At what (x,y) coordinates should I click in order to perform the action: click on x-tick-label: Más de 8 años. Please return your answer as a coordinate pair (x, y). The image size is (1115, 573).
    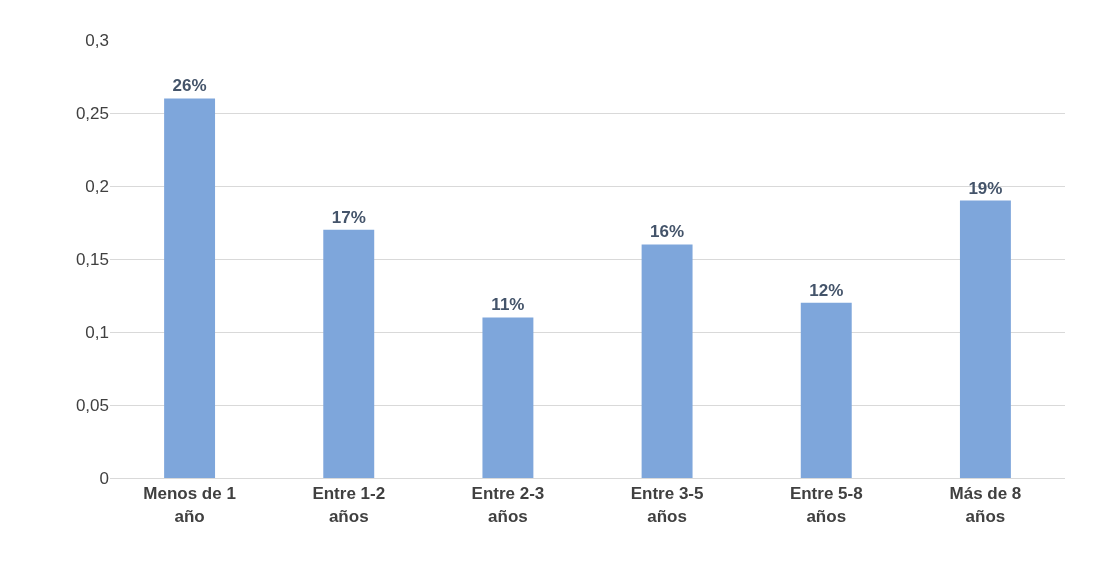
    Looking at the image, I should click on (985, 505).